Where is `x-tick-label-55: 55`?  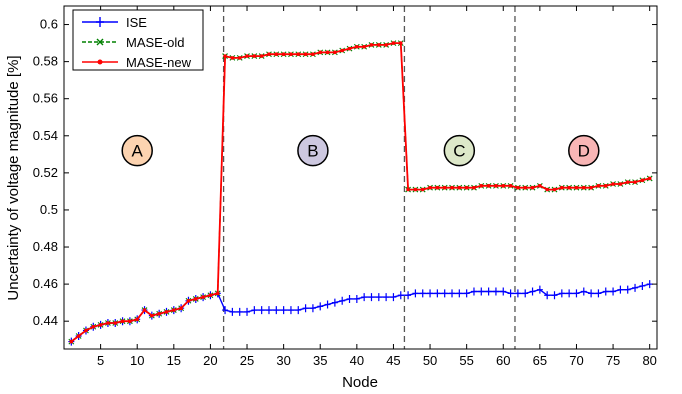 x-tick-label-55: 55 is located at coordinates (466, 360).